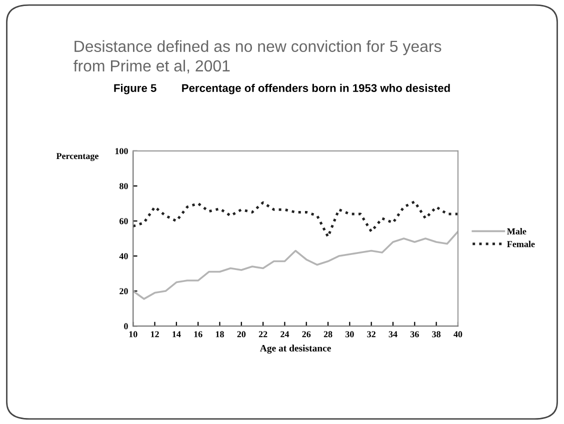 The image size is (564, 424). Describe the element at coordinates (350, 334) in the screenshot. I see `x-tick-label: 30` at that location.